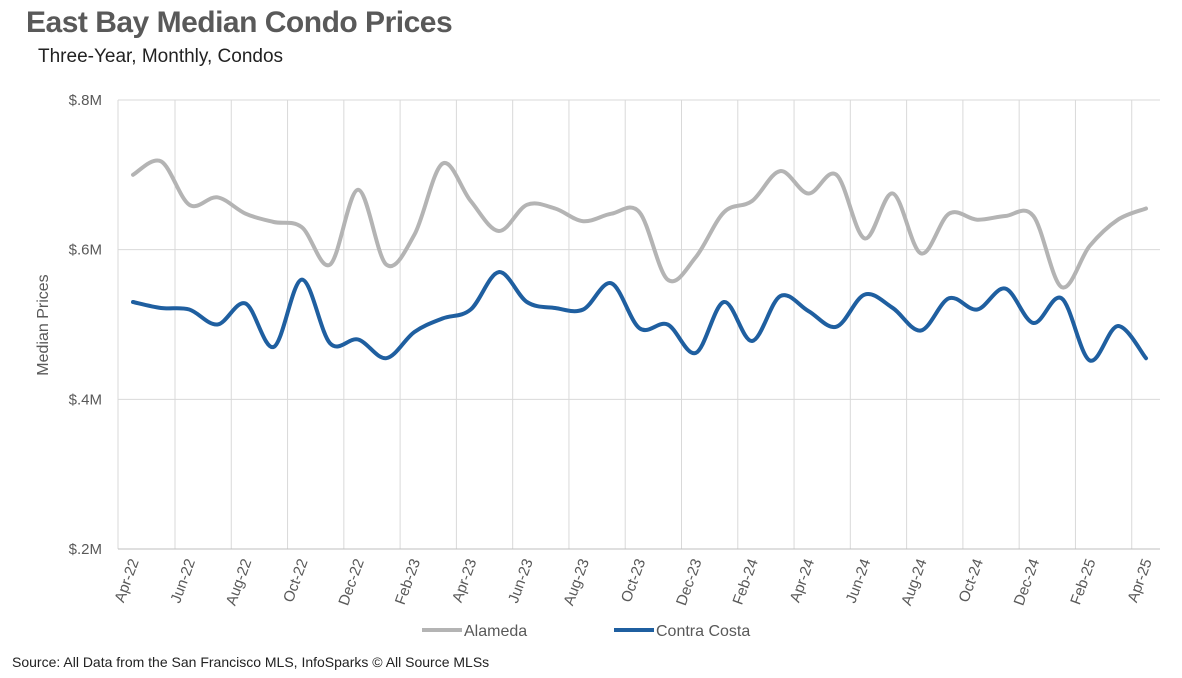 The width and height of the screenshot is (1182, 678). I want to click on x-tick-label: Apr-25, so click(1139, 581).